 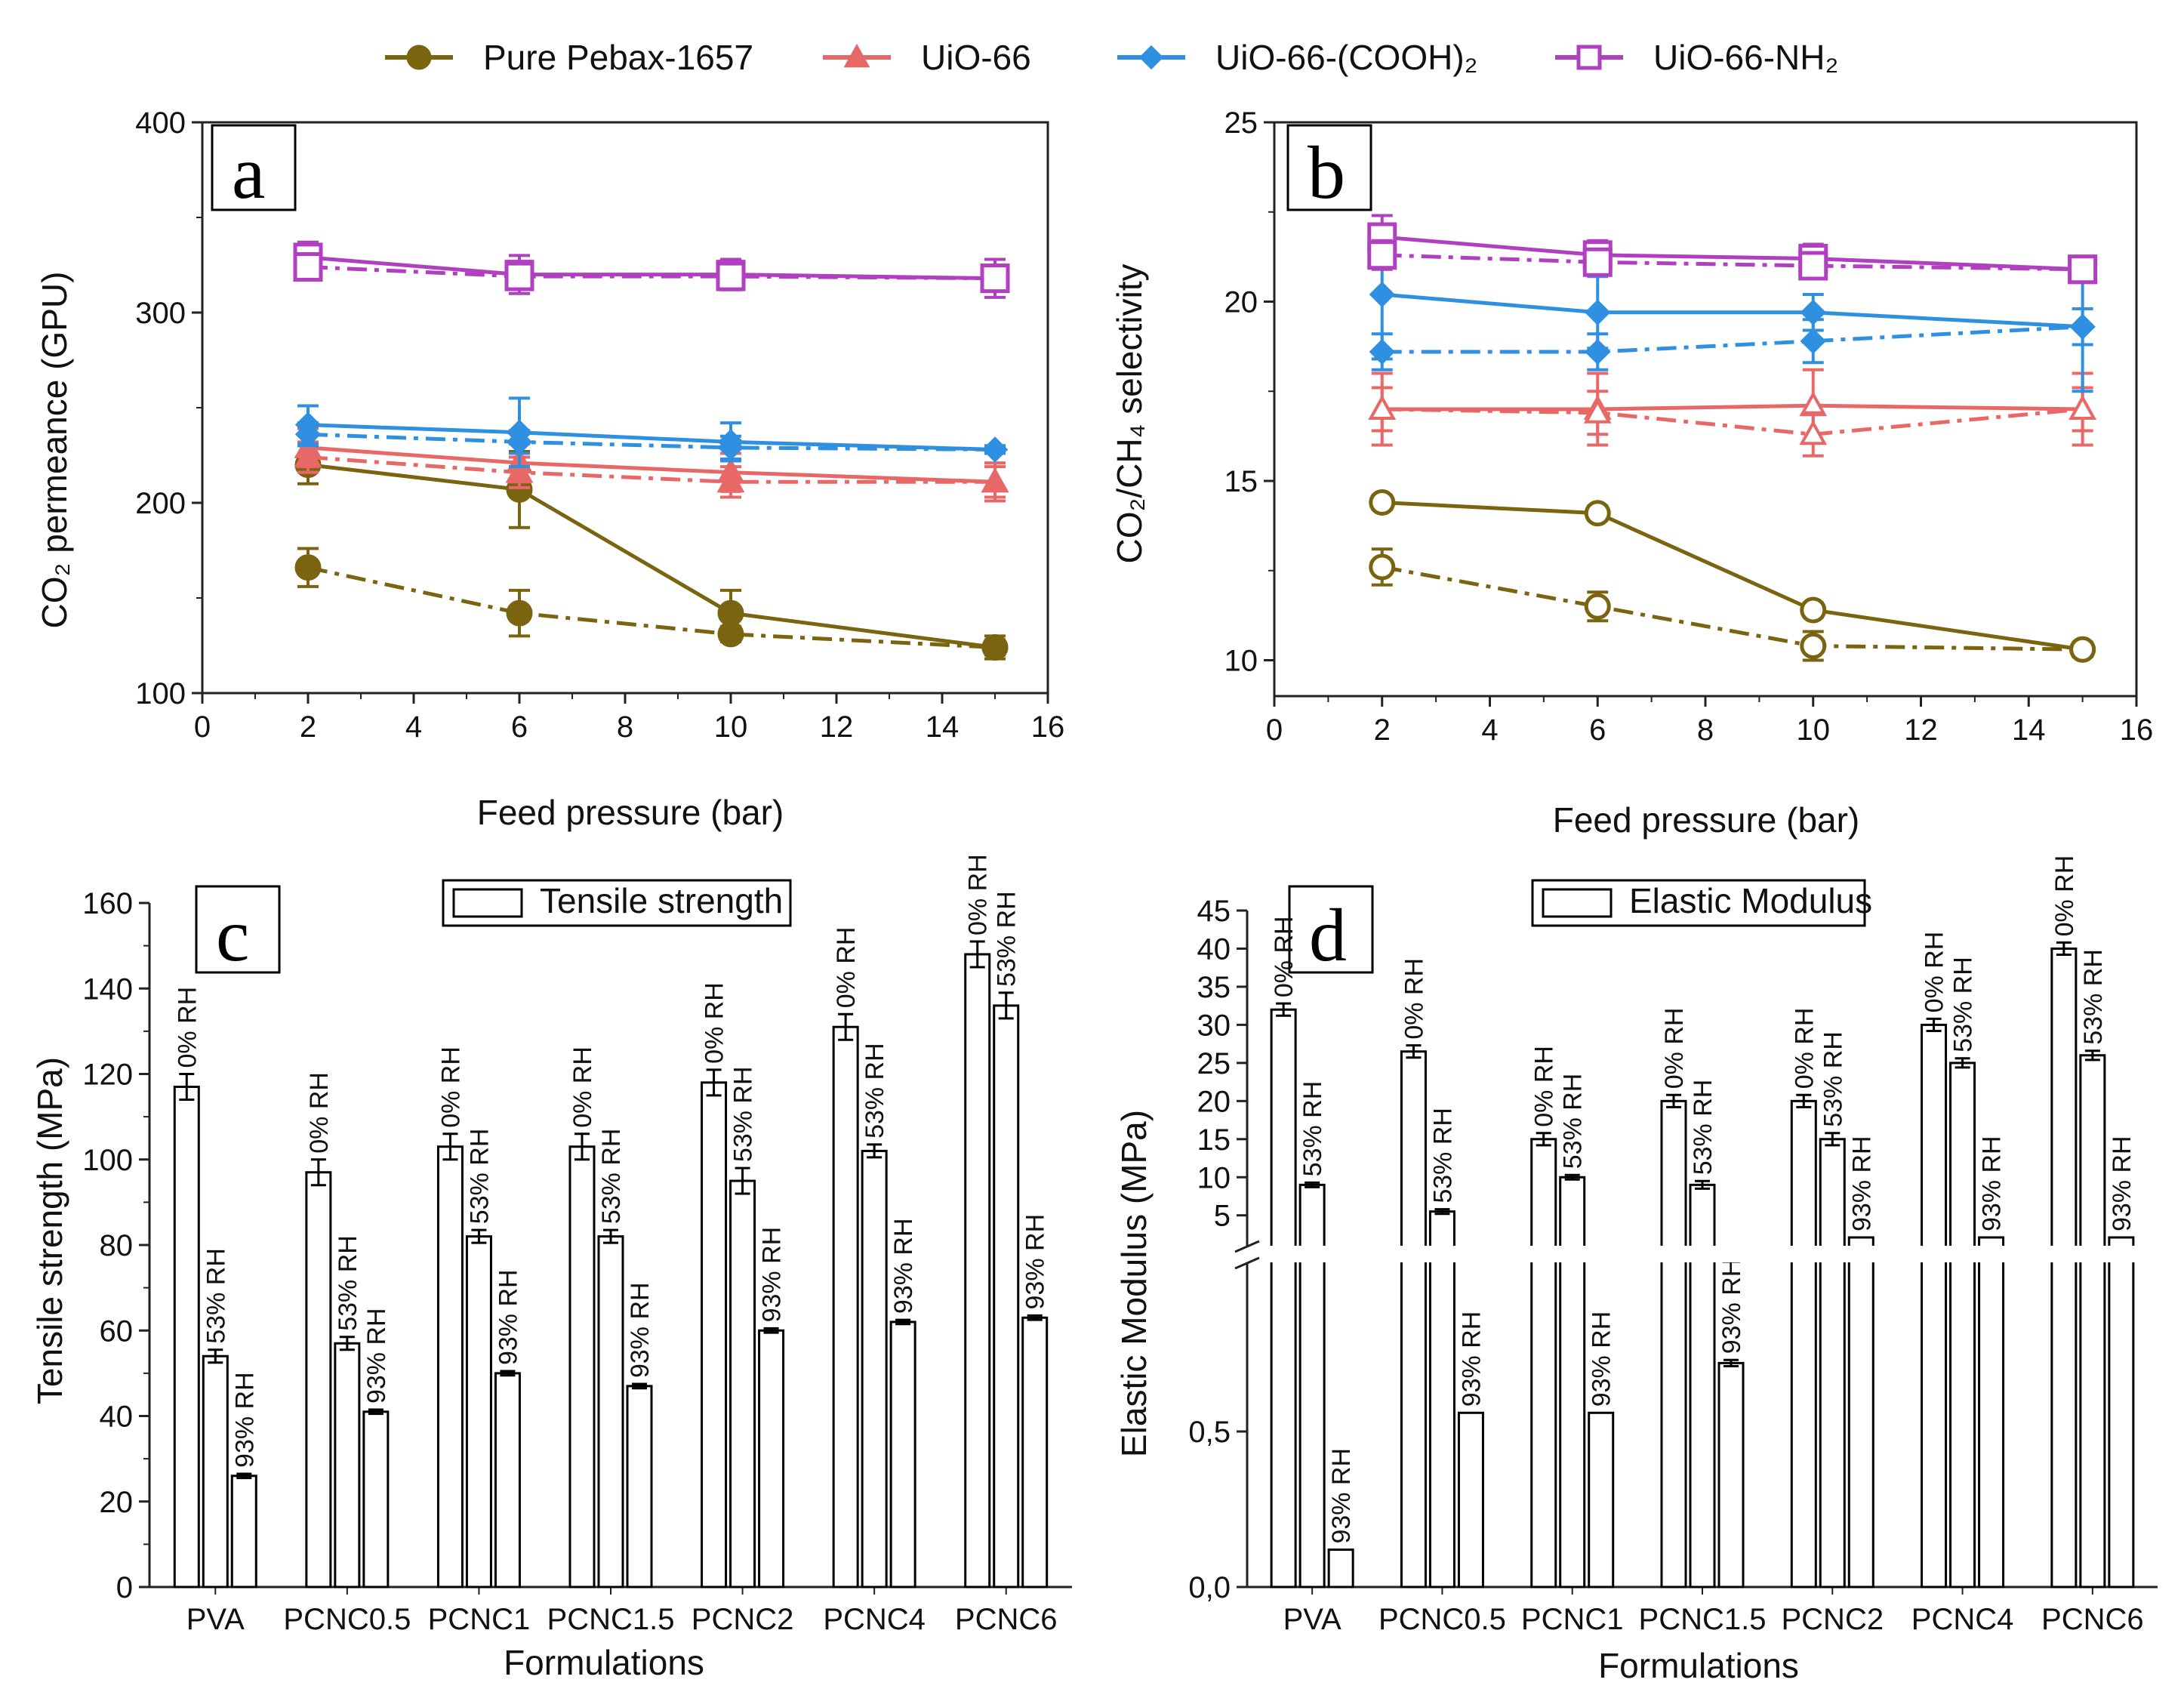 What do you see at coordinates (2092, 1620) in the screenshot?
I see `x-tick-label: PCNC6` at bounding box center [2092, 1620].